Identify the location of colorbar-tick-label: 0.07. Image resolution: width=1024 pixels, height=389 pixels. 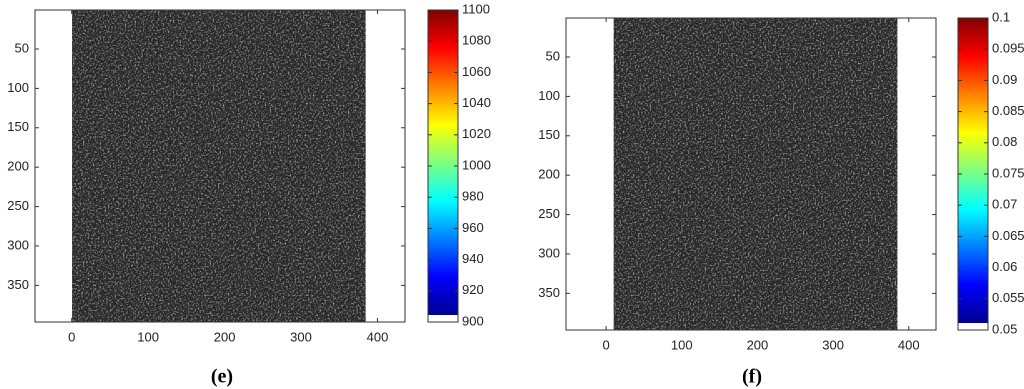
(1004, 204).